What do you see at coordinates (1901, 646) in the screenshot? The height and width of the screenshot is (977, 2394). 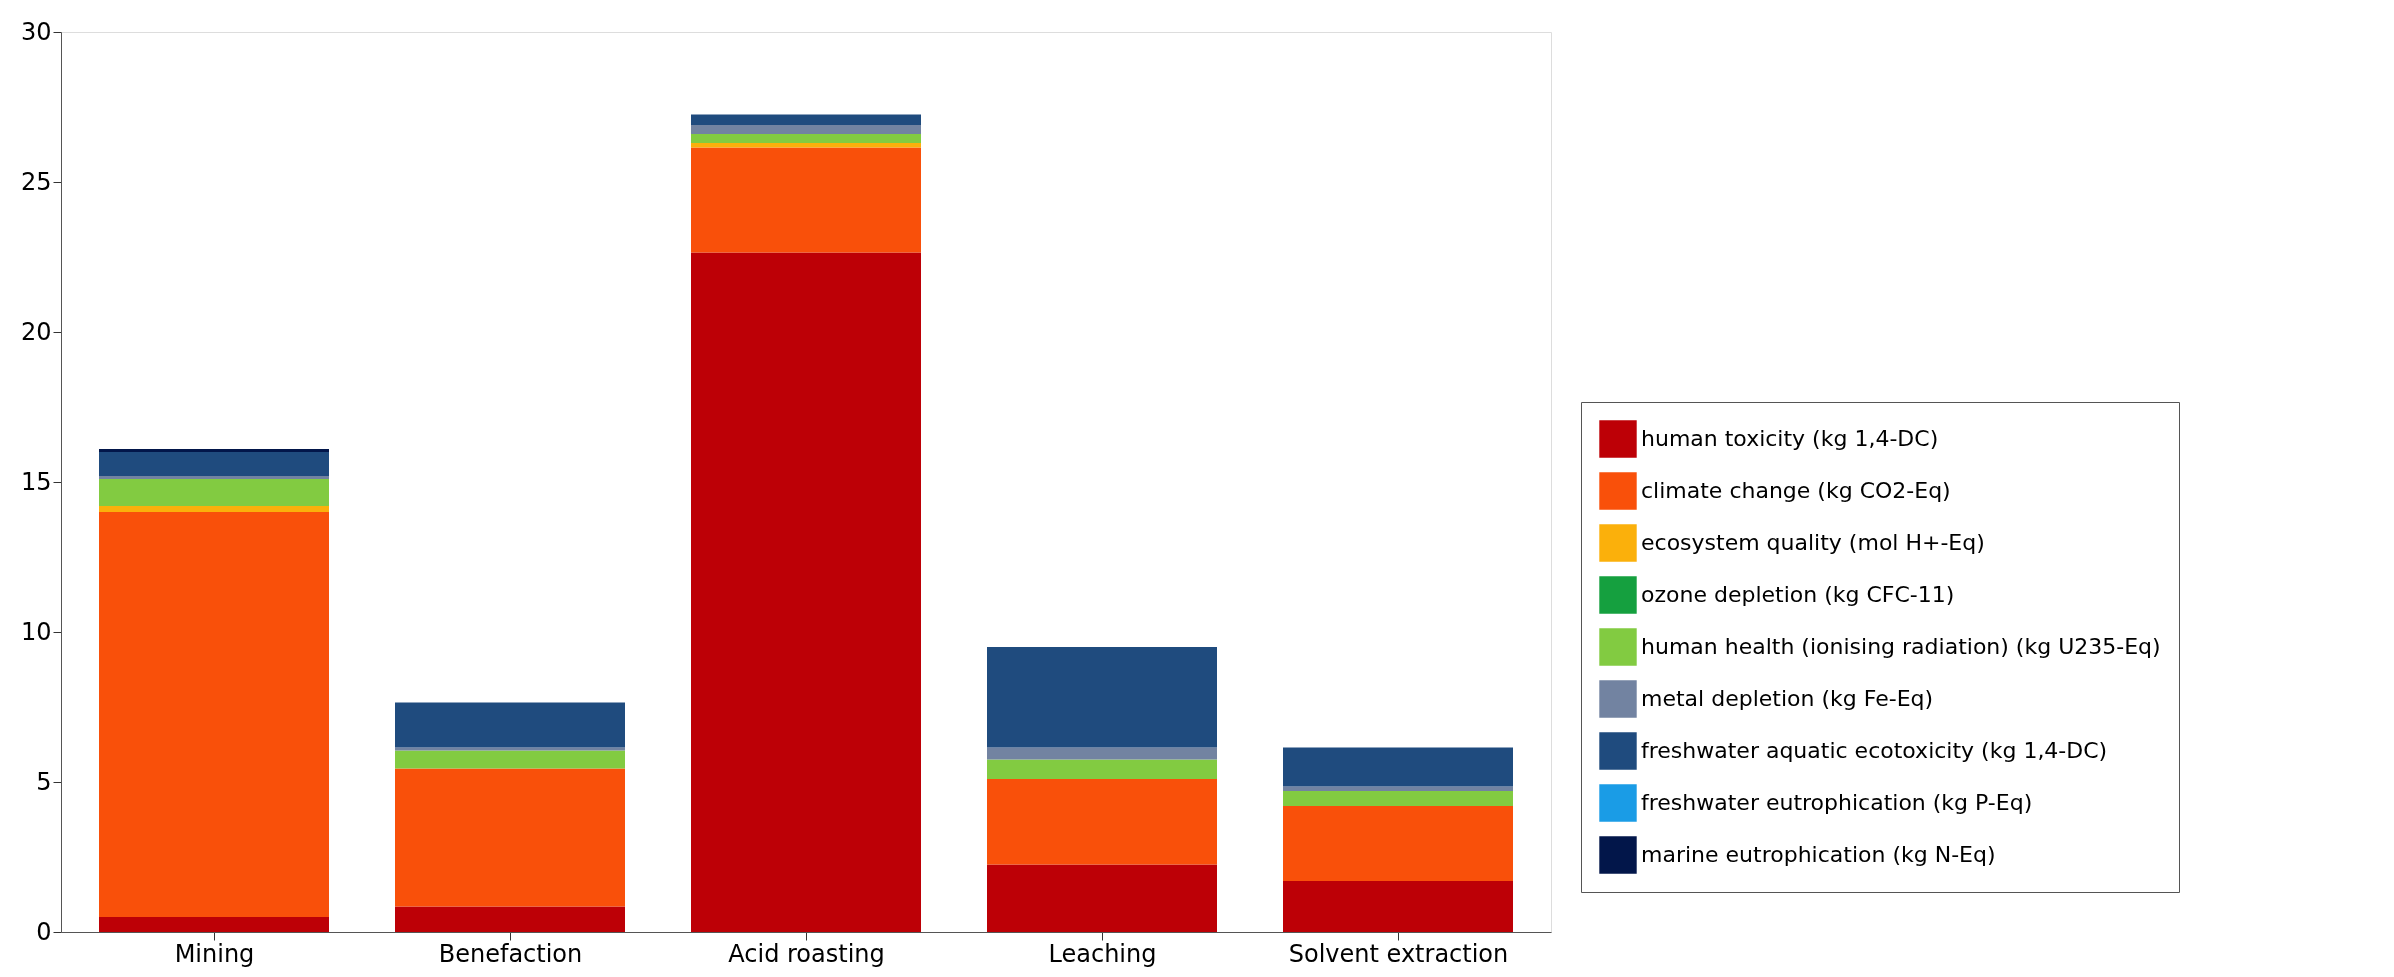 I see `legend-label: human health (ionising radiation) (kg U235-Eq)` at bounding box center [1901, 646].